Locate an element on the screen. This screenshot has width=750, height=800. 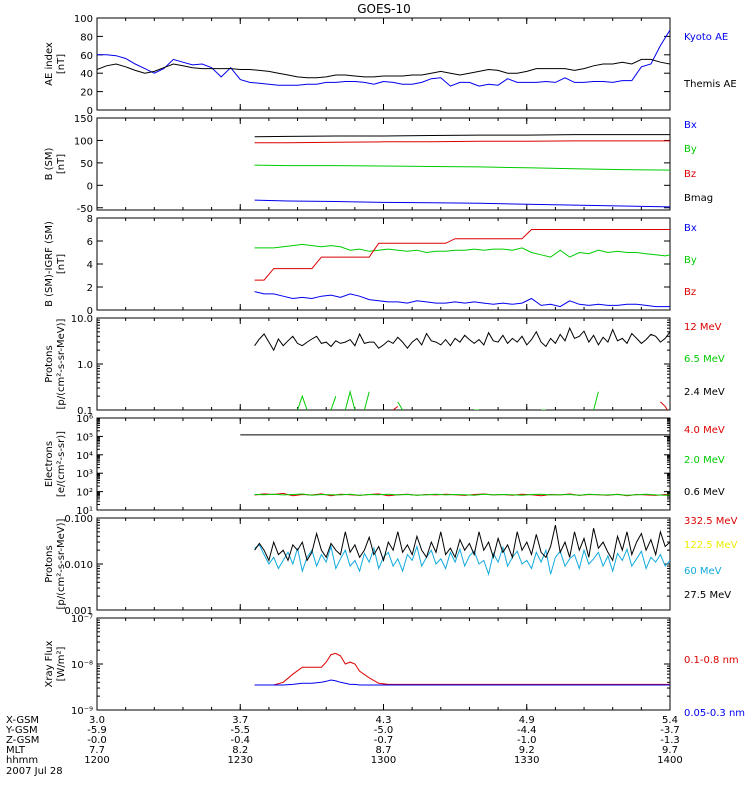
x-info-value: 1300 is located at coordinates (383, 760).